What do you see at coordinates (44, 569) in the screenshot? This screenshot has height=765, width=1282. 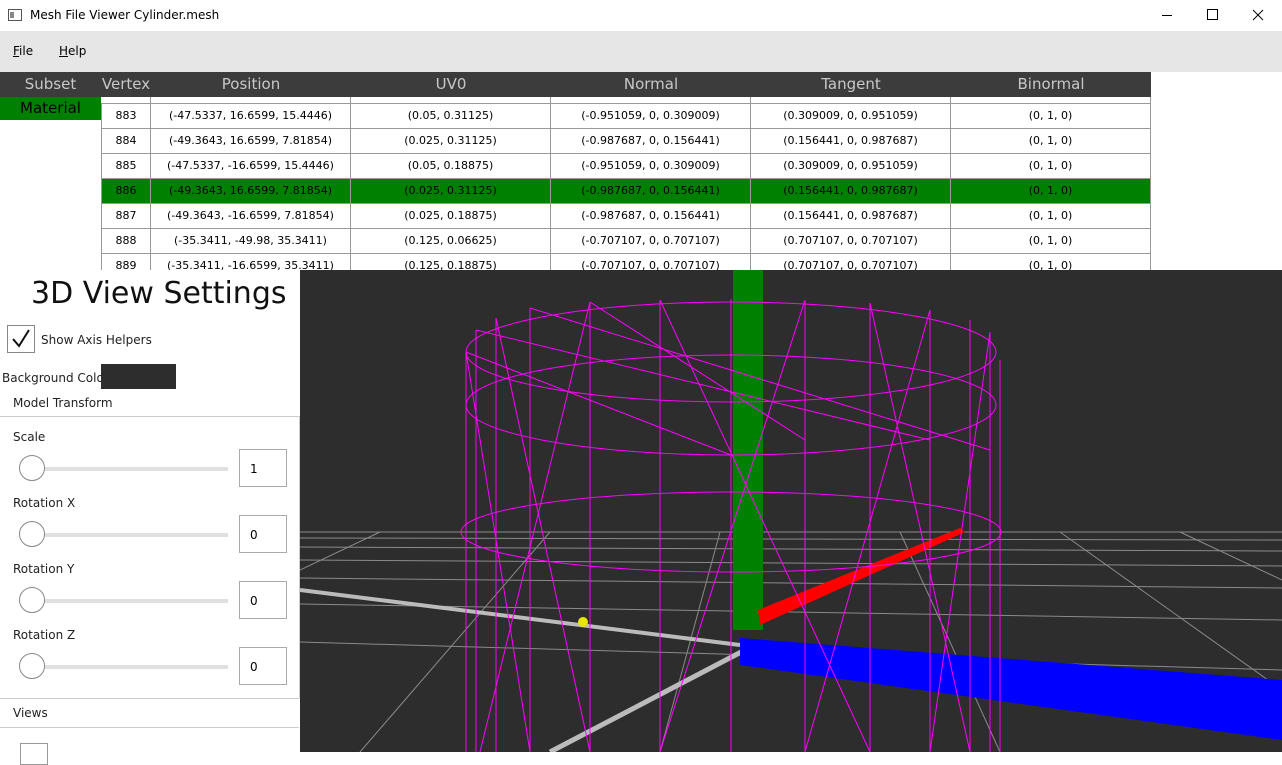 I see `slider-label: Rotation Y` at bounding box center [44, 569].